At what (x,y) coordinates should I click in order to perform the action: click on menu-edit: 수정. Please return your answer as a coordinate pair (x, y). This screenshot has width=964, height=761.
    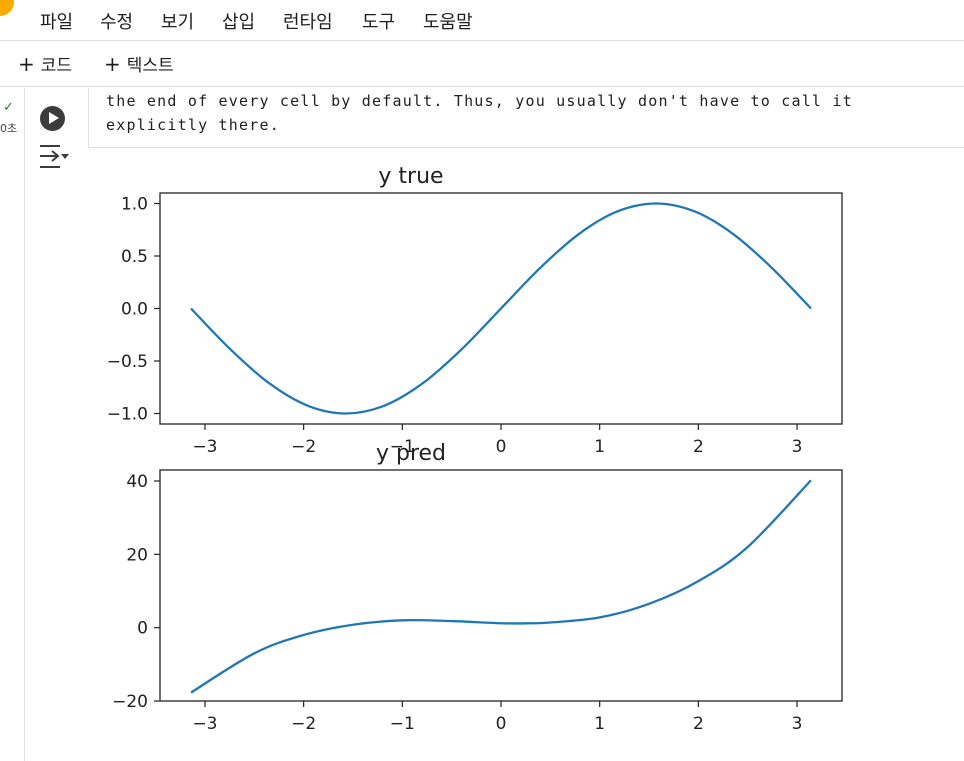
    Looking at the image, I should click on (117, 22).